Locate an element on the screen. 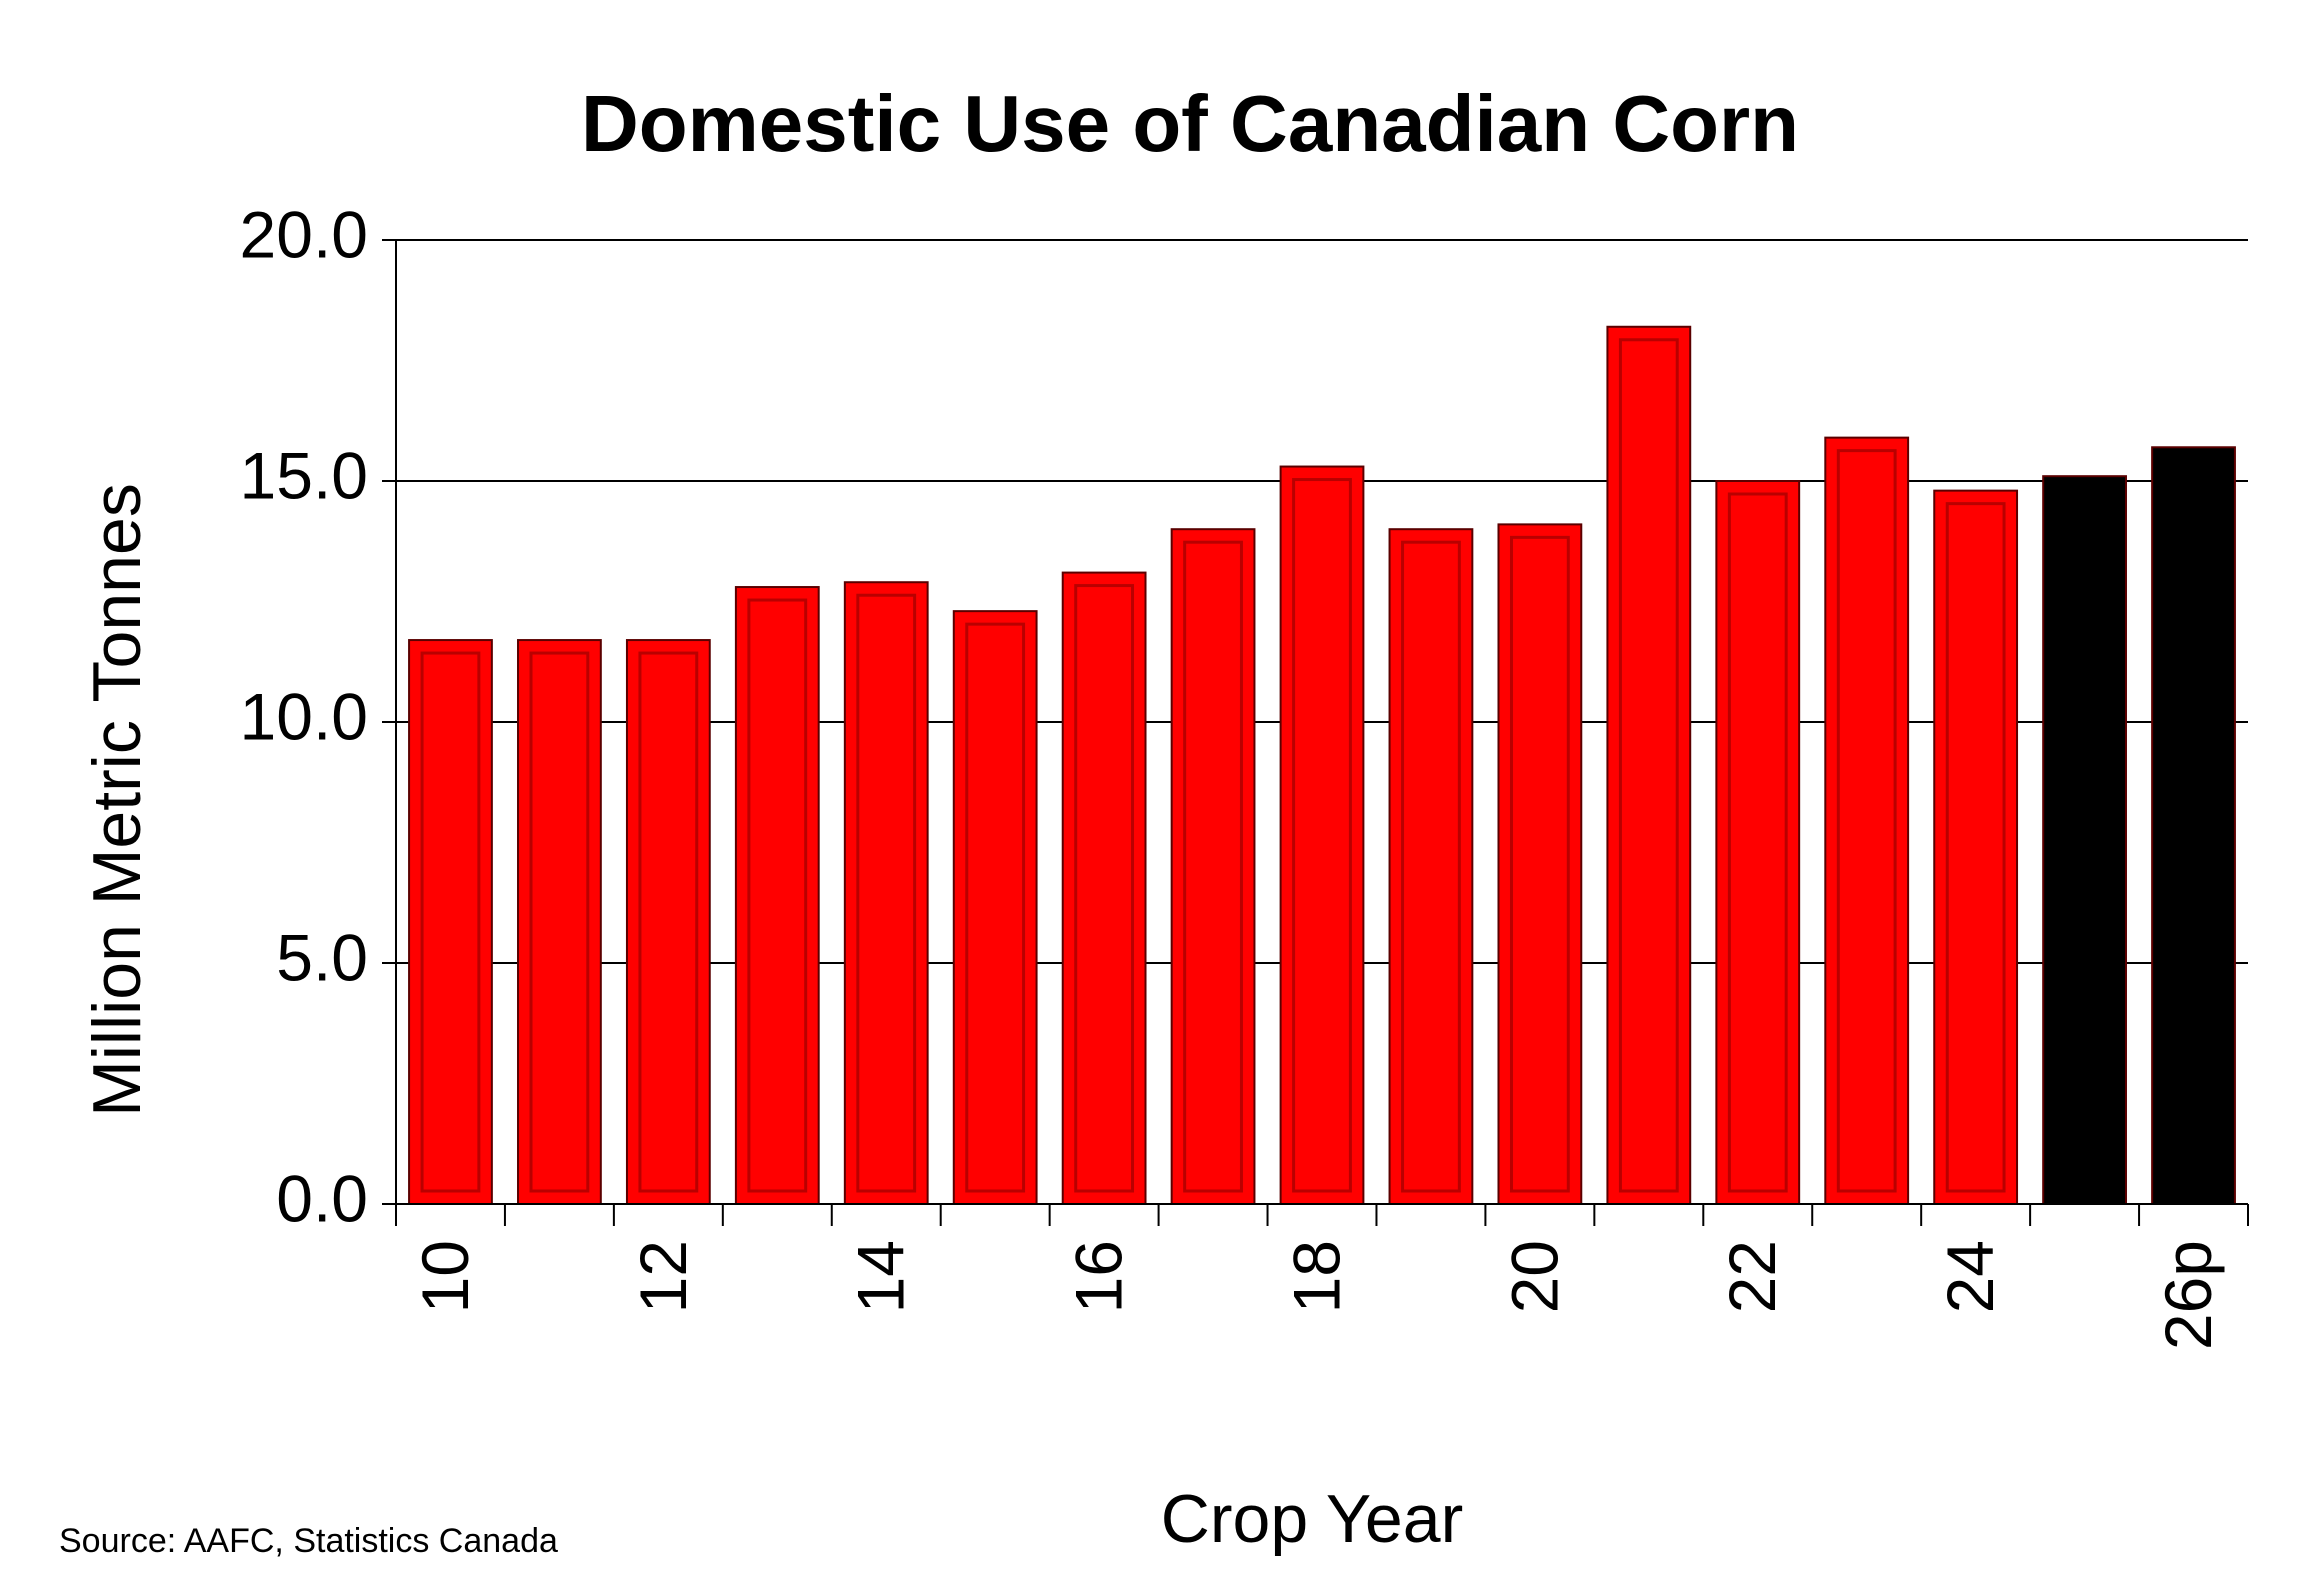 This screenshot has height=1590, width=2315. chart-title: Domestic Use of Canadian Corn is located at coordinates (1190, 123).